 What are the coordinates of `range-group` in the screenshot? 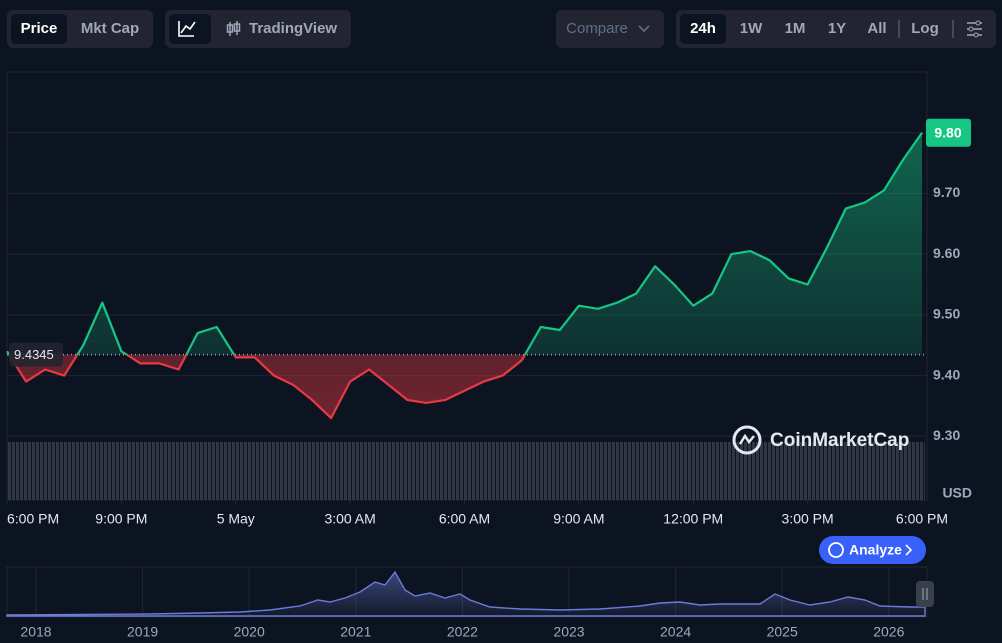 It's located at (836, 29).